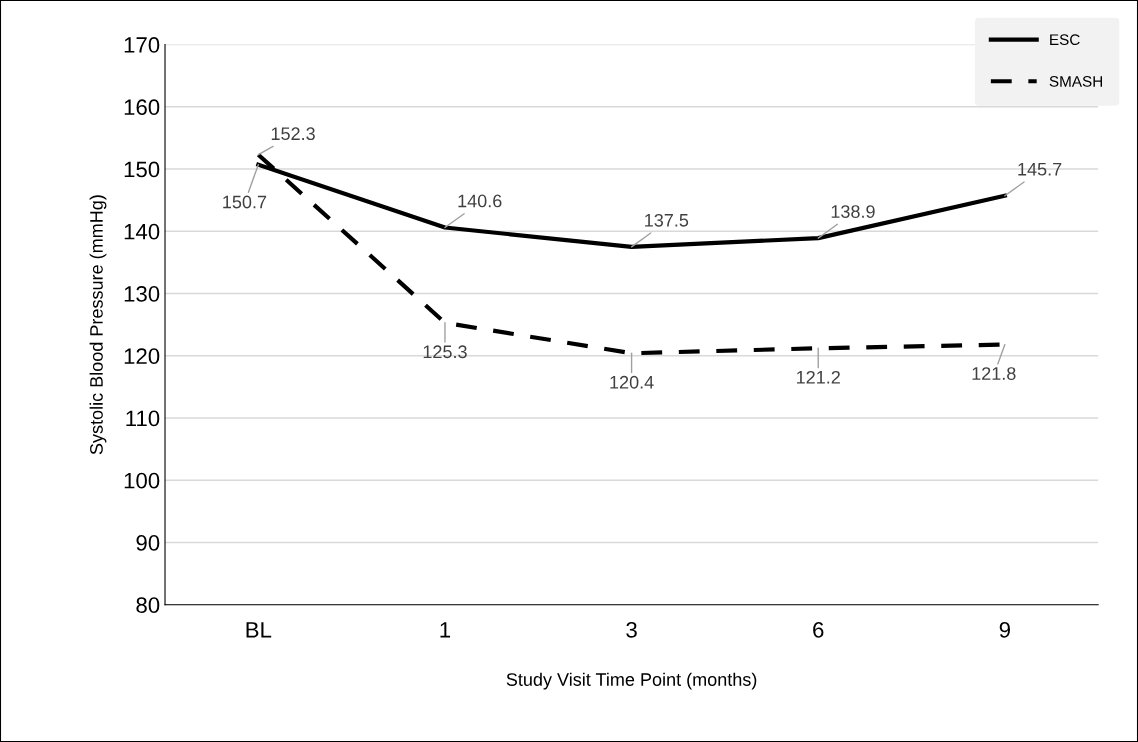 Image resolution: width=1138 pixels, height=742 pixels. Describe the element at coordinates (667, 220) in the screenshot. I see `data-label: 137.5` at that location.